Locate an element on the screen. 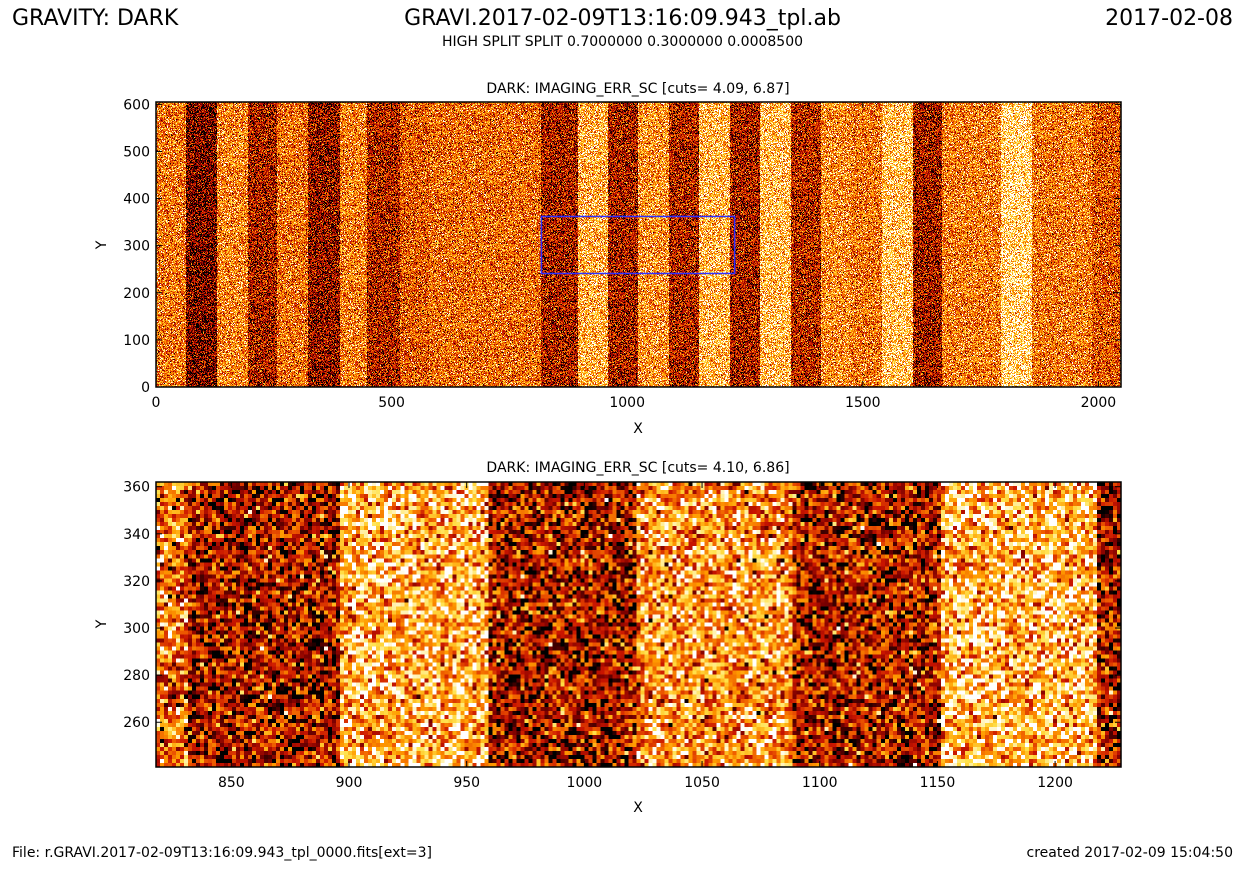 This screenshot has width=1245, height=870. panel2-ytick-label-3: 320 is located at coordinates (136, 582).